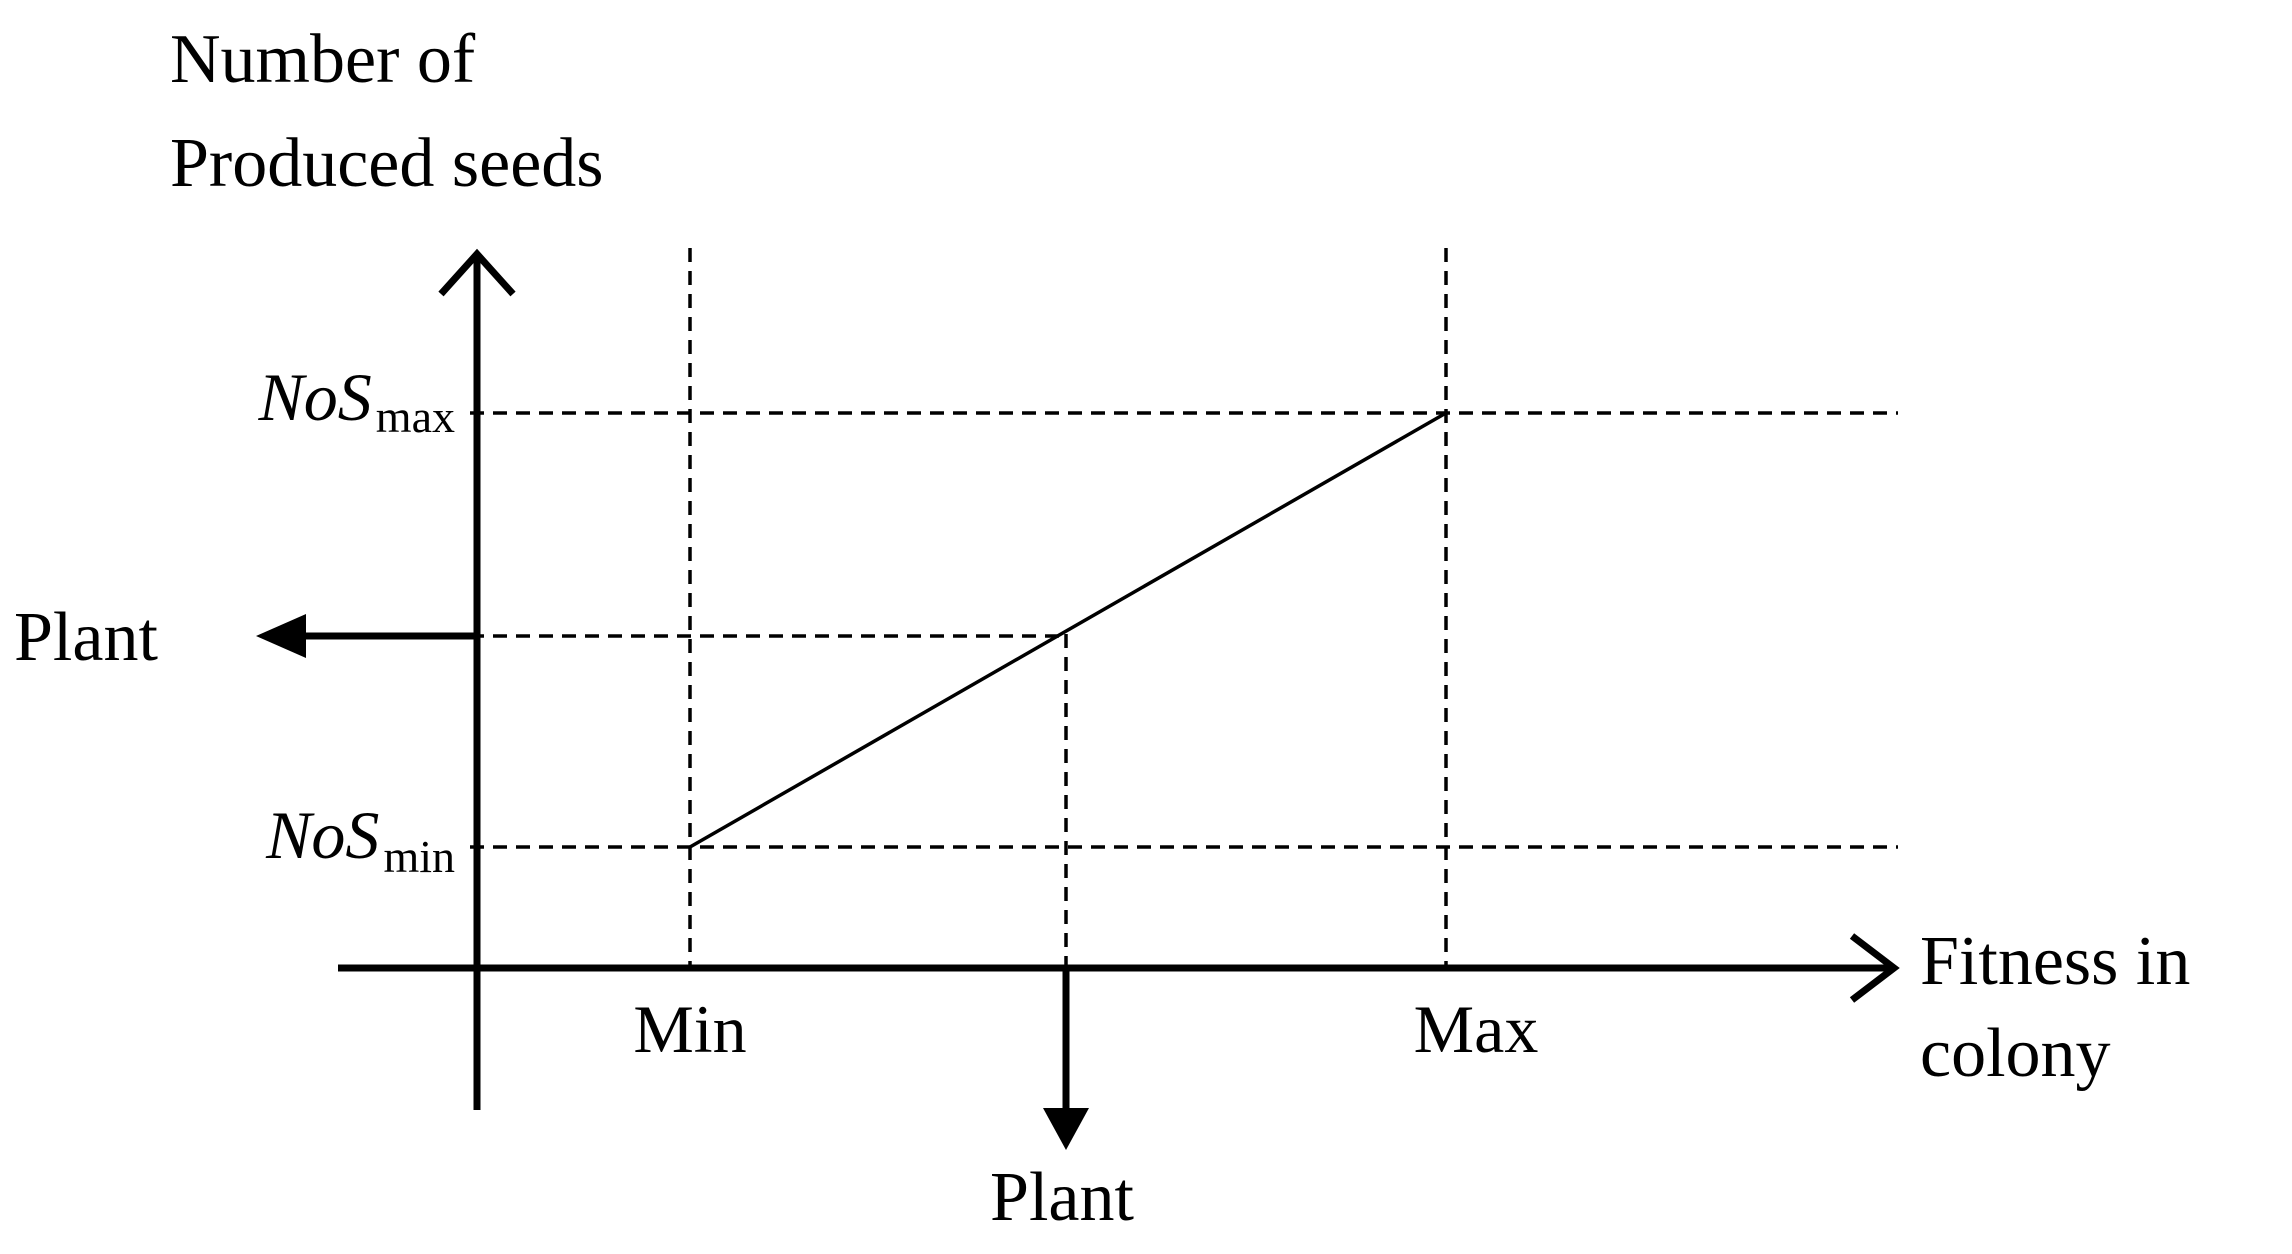 This screenshot has height=1254, width=2292. Describe the element at coordinates (477, 272) in the screenshot. I see `y-axis-arrowhead` at that location.